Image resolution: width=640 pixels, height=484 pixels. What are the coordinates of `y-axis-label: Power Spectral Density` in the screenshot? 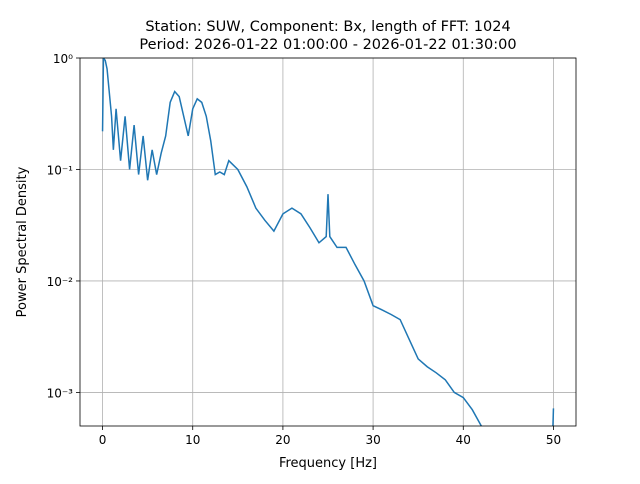 It's located at (22, 241).